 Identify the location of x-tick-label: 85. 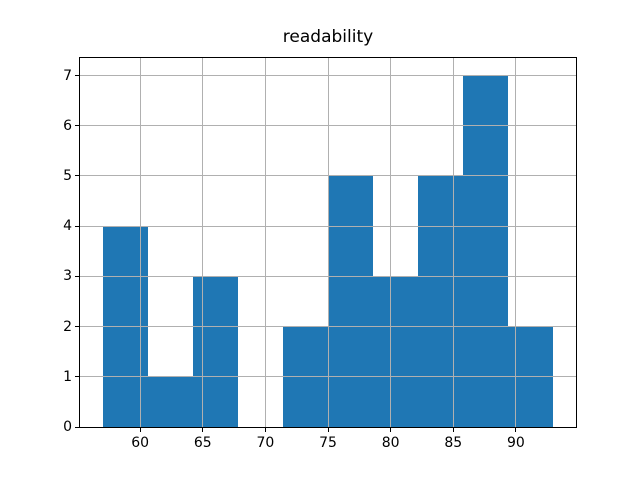
(453, 443).